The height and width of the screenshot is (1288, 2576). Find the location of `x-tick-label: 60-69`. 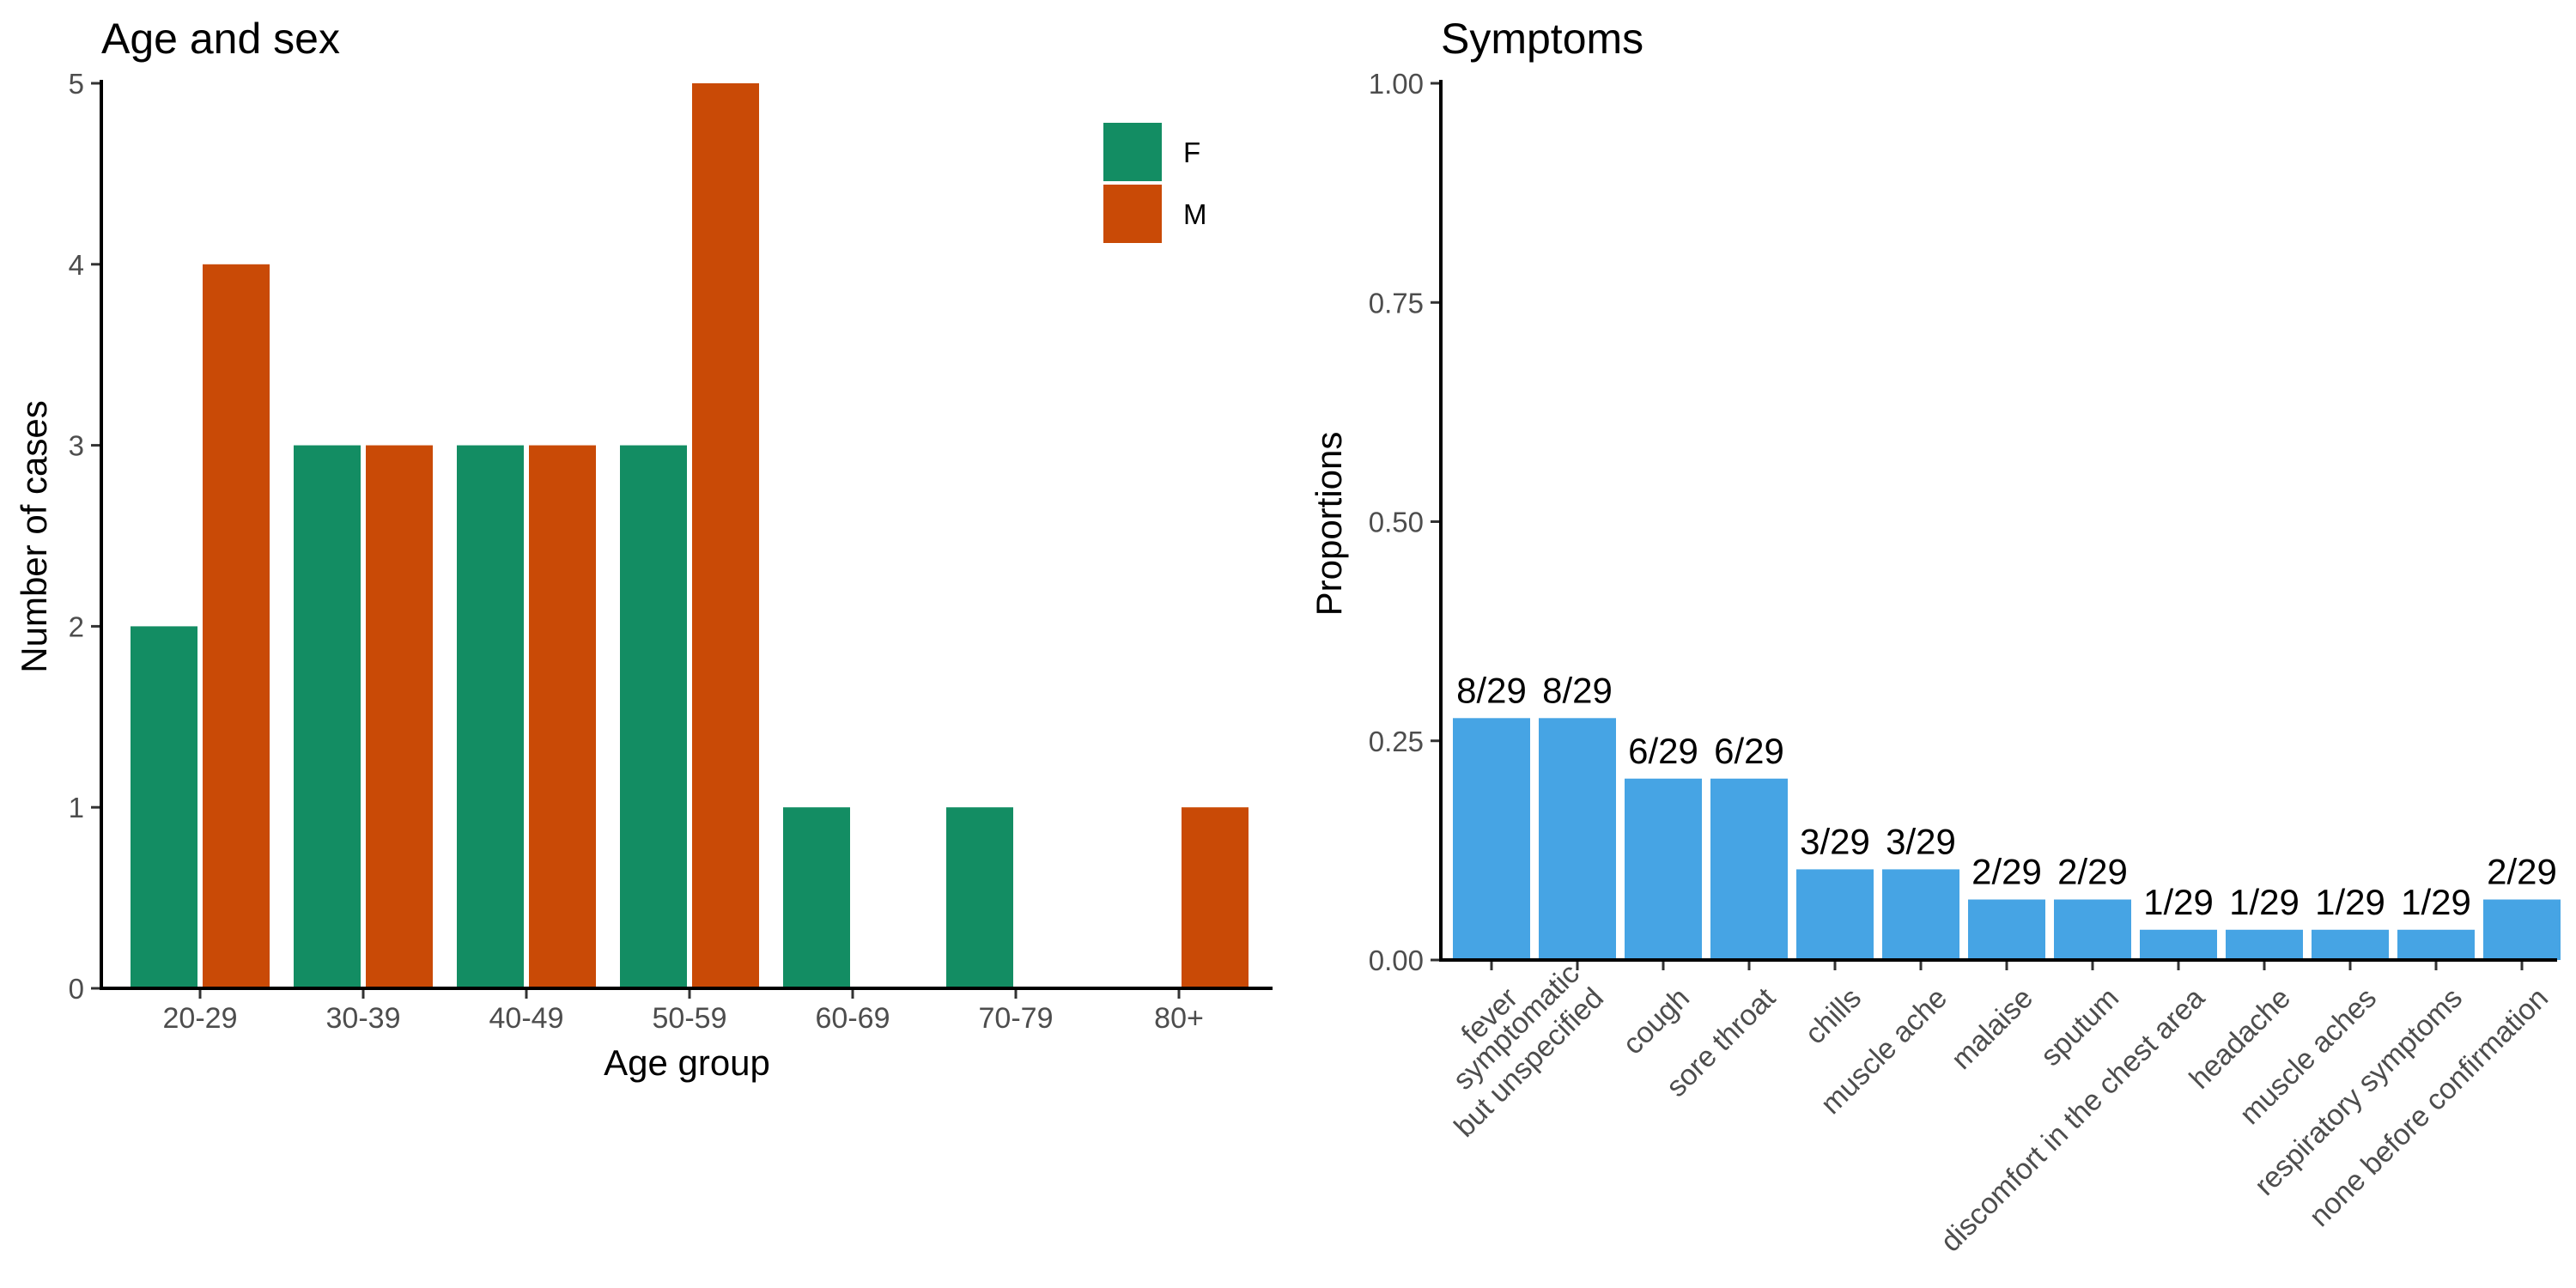

x-tick-label: 60-69 is located at coordinates (853, 1018).